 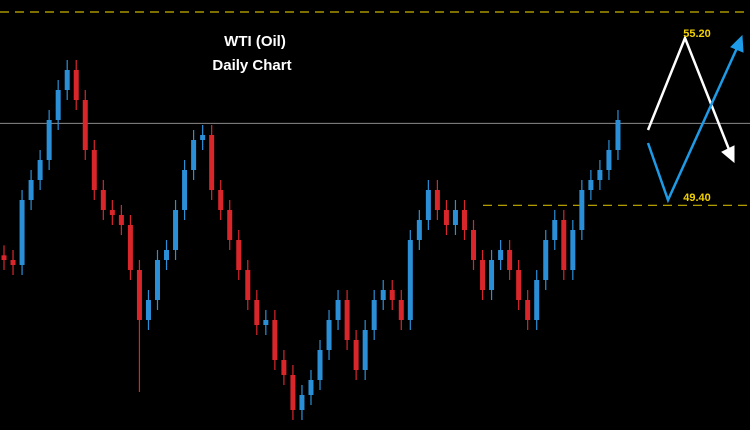 I want to click on blue-arrowhead, so click(x=737, y=43).